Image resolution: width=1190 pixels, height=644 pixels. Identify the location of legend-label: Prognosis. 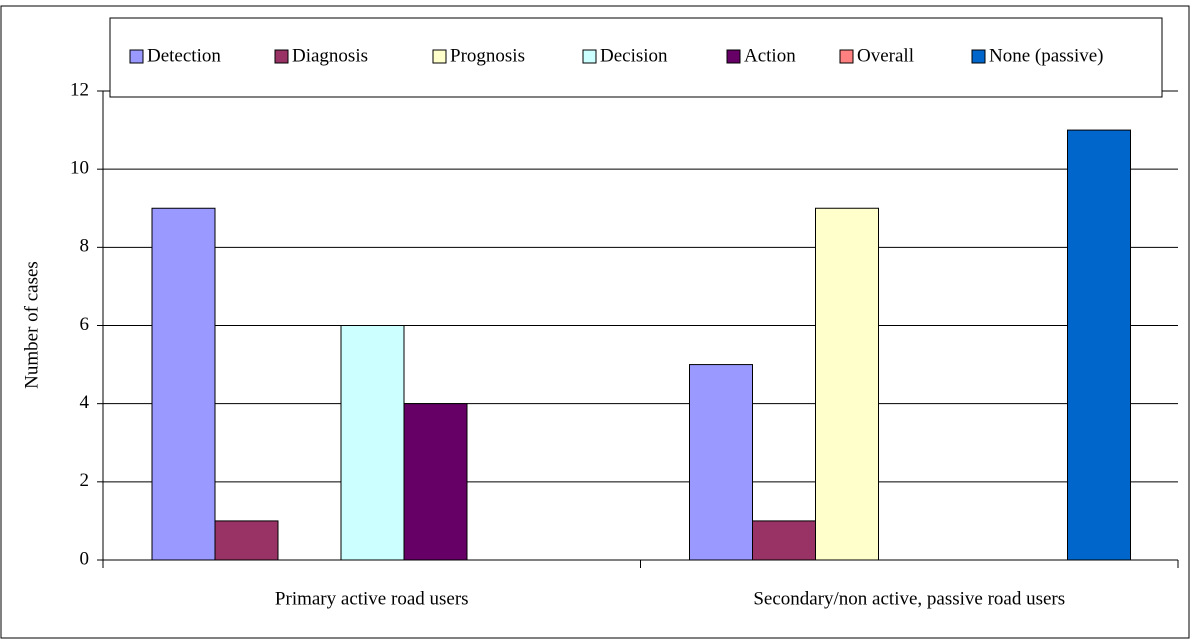
(487, 55).